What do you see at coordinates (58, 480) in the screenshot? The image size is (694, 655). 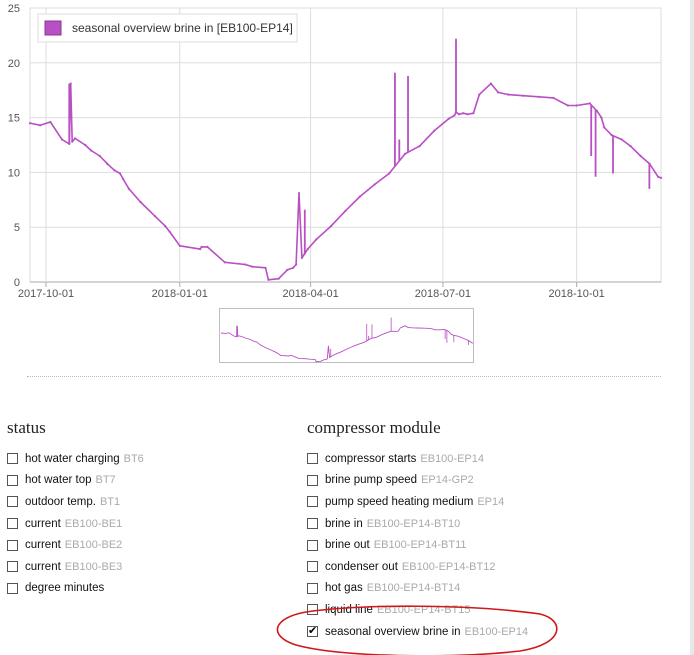 I see `checkbox-label: hot water top` at bounding box center [58, 480].